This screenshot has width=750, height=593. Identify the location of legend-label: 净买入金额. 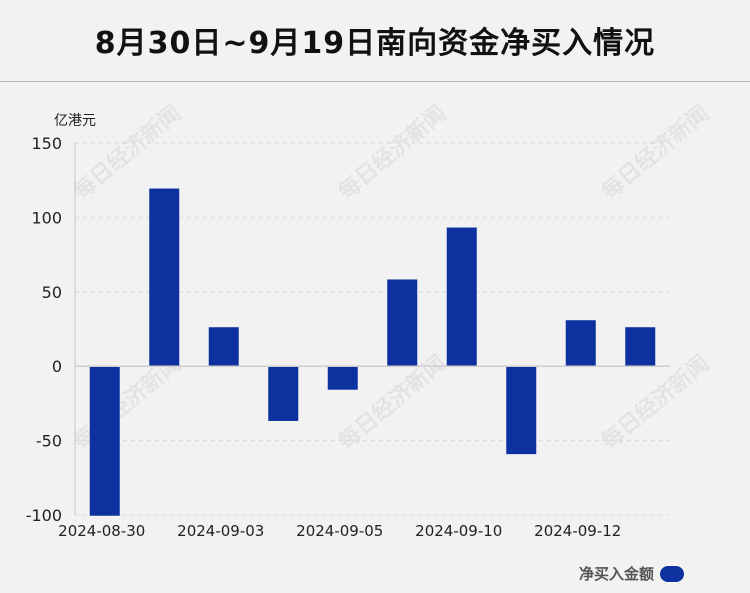
(616, 574).